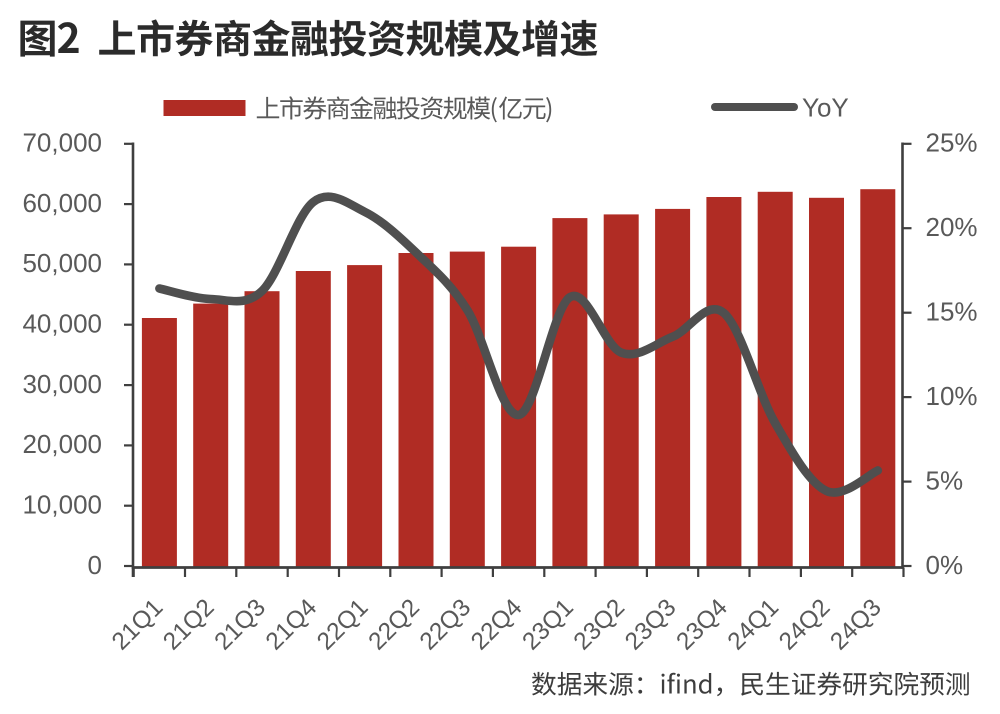 Image resolution: width=1000 pixels, height=714 pixels. I want to click on svg-text: 10%, so click(952, 396).